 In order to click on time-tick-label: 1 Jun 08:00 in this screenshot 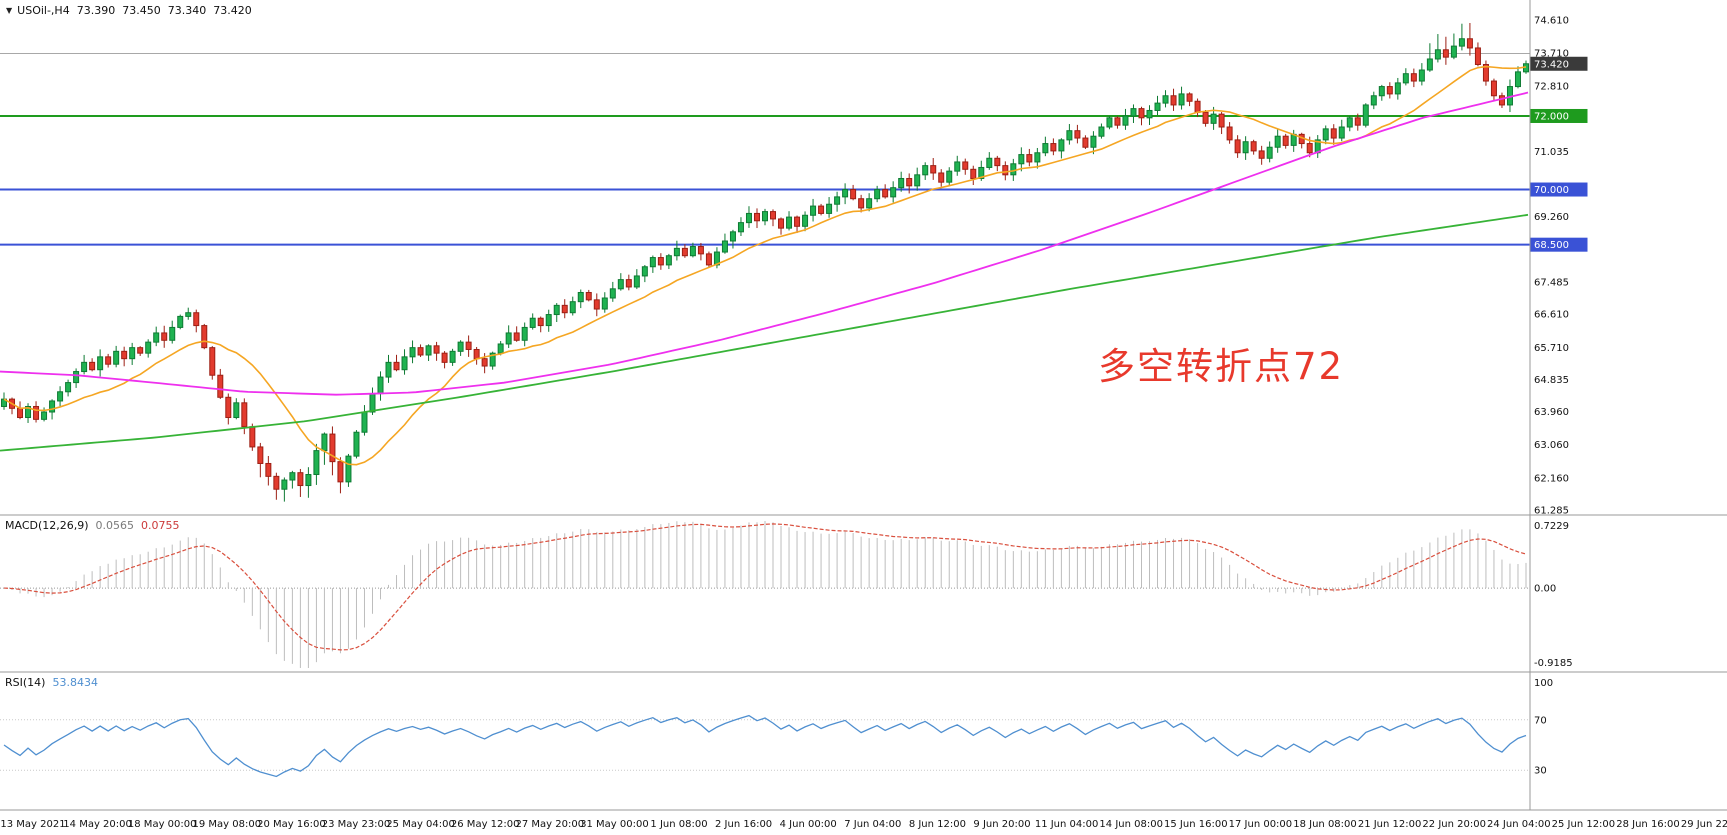, I will do `click(678, 824)`.